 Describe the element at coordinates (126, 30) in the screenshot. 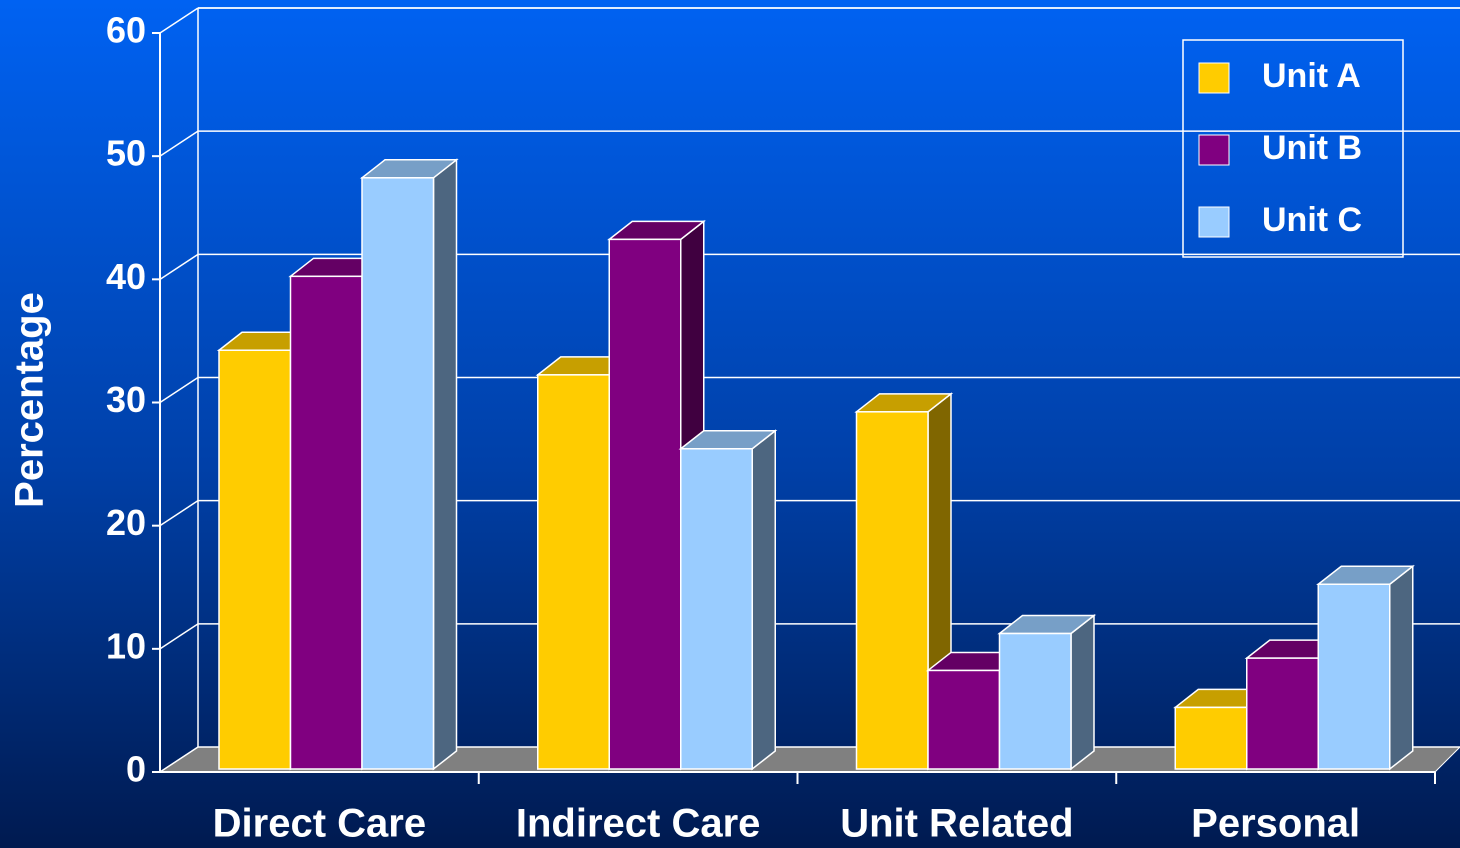

I see `y-tick-label: 60` at that location.